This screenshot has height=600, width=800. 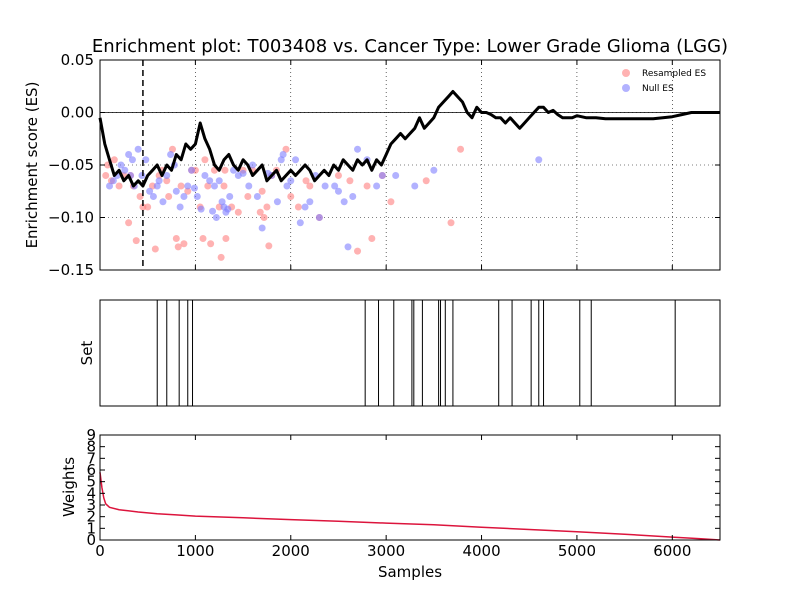 I want to click on y-tick-label: 3, so click(x=91, y=505).